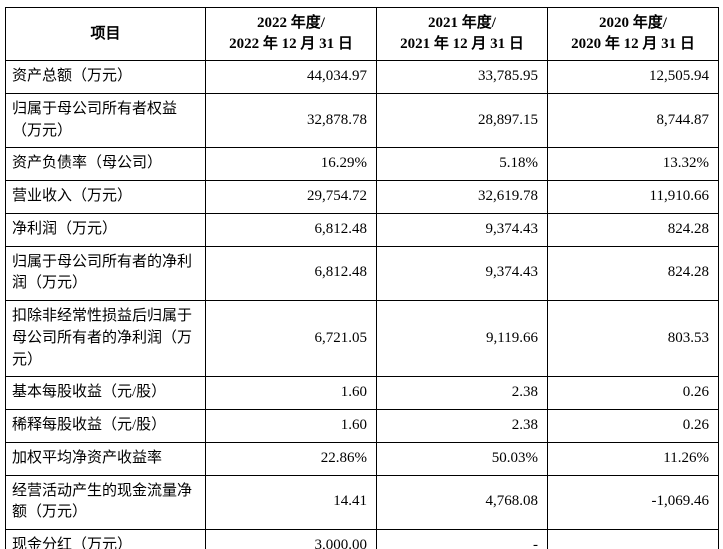 The height and width of the screenshot is (549, 723). Describe the element at coordinates (633, 44) in the screenshot. I see `header-2020-line2: 2020 年 12 月 31 日` at that location.